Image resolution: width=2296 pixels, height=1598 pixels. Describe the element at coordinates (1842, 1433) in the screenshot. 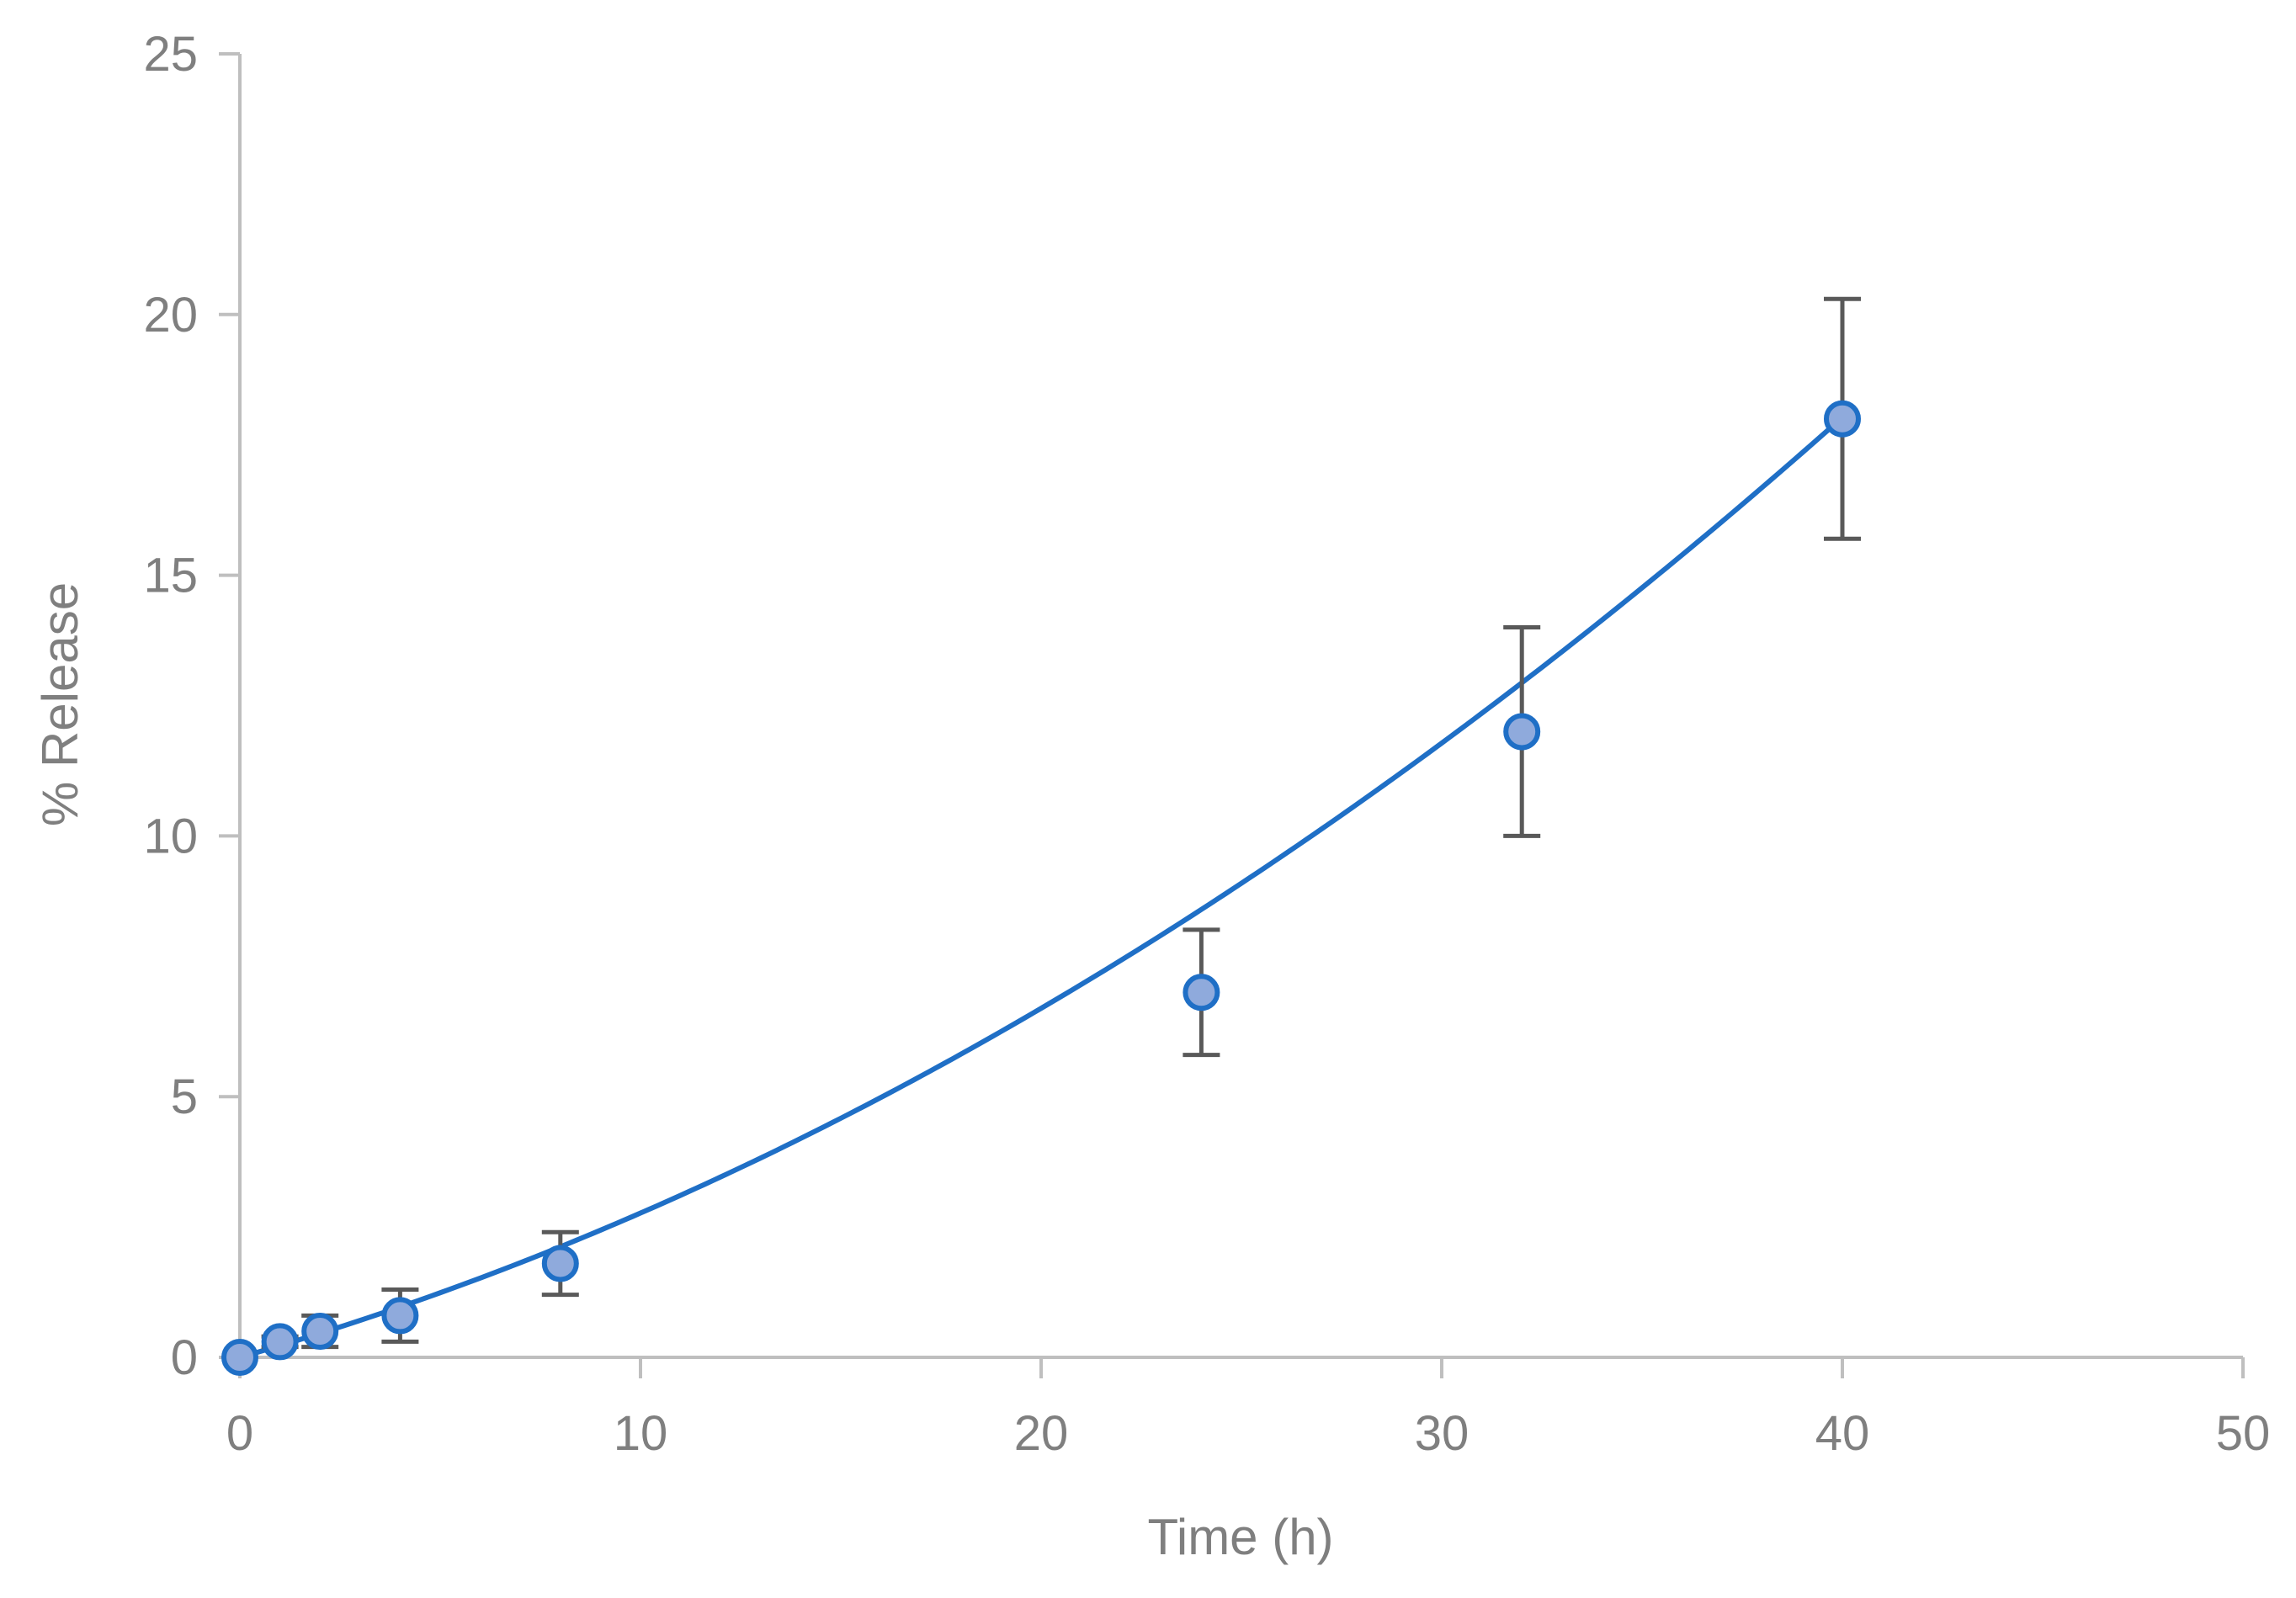

I see `x-tick-label: 40` at that location.